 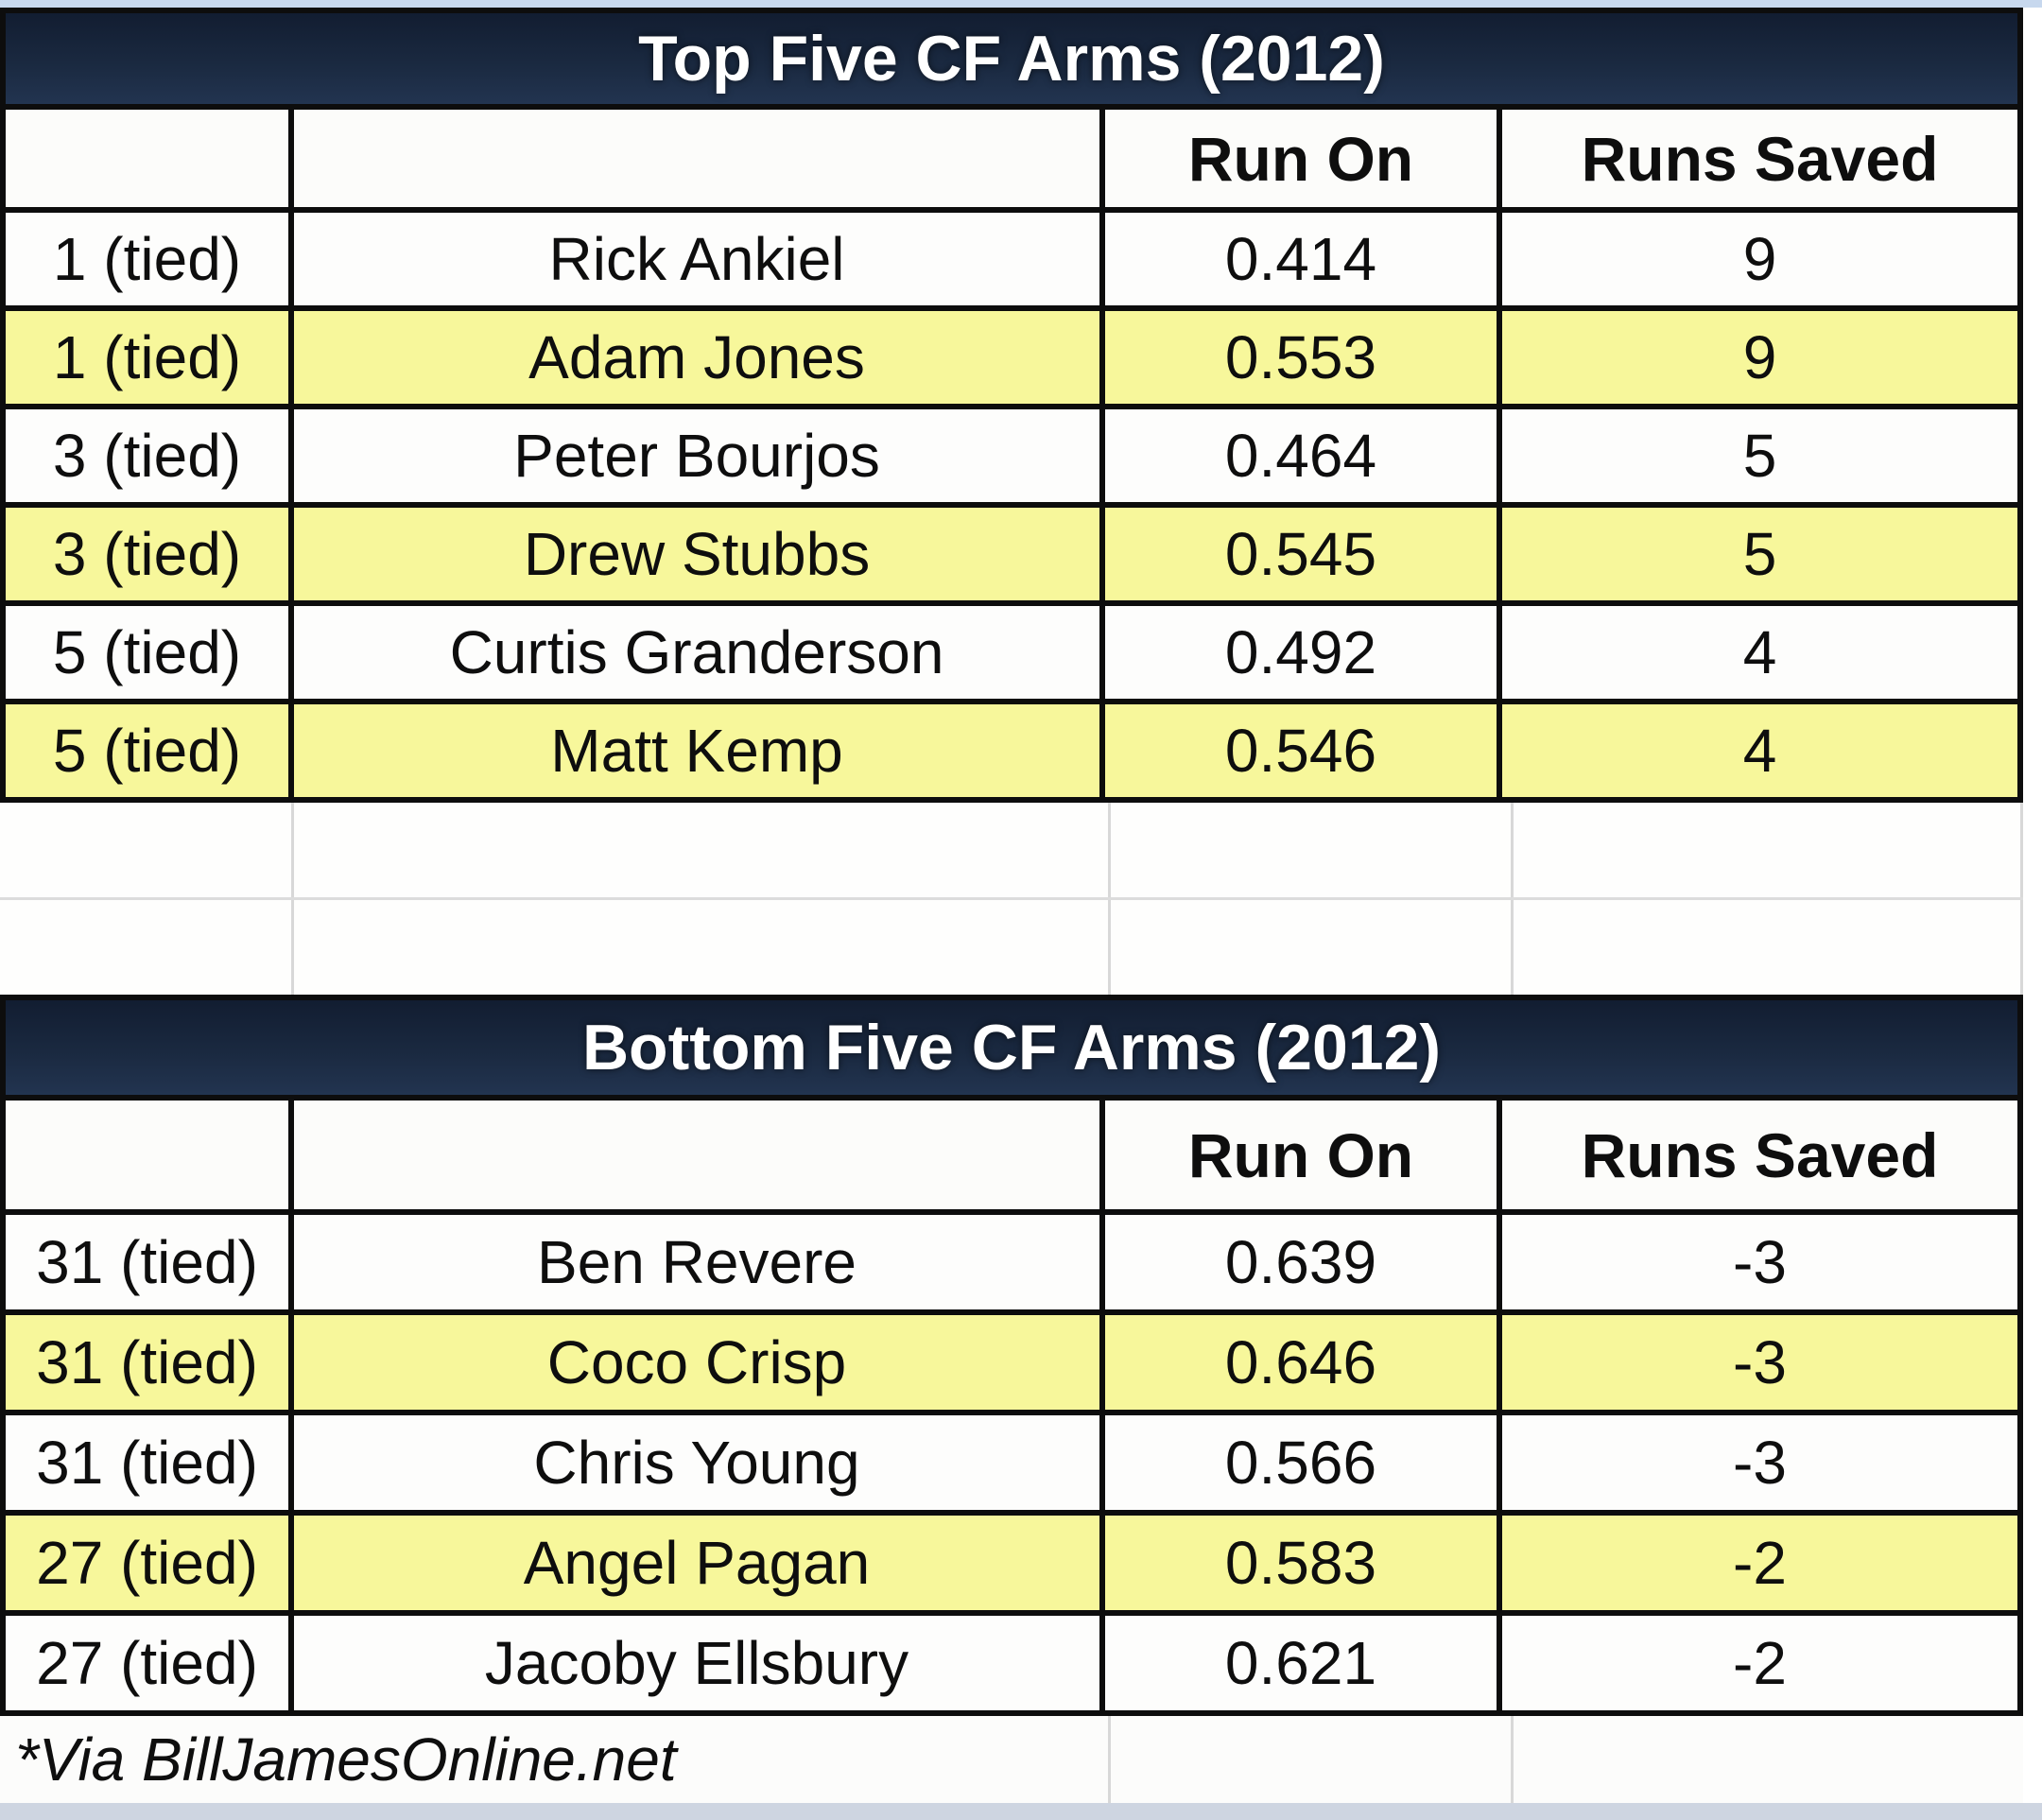 I want to click on top-edge-strip, so click(x=1021, y=4).